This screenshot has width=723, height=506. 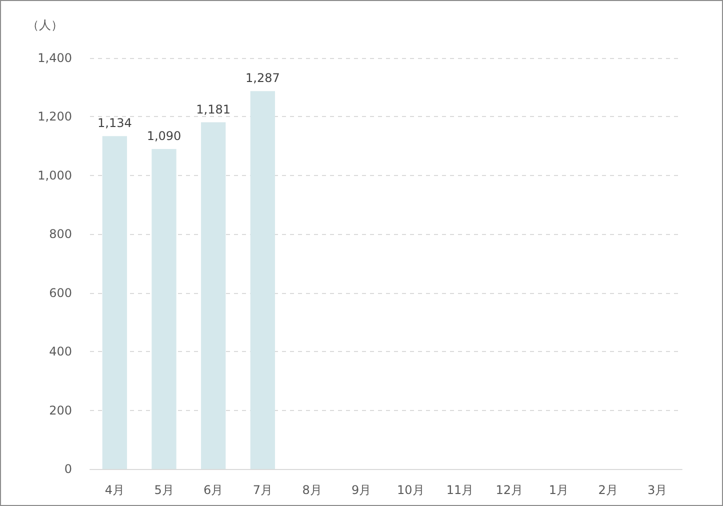 What do you see at coordinates (608, 490) in the screenshot?
I see `x-tick-label: 2月` at bounding box center [608, 490].